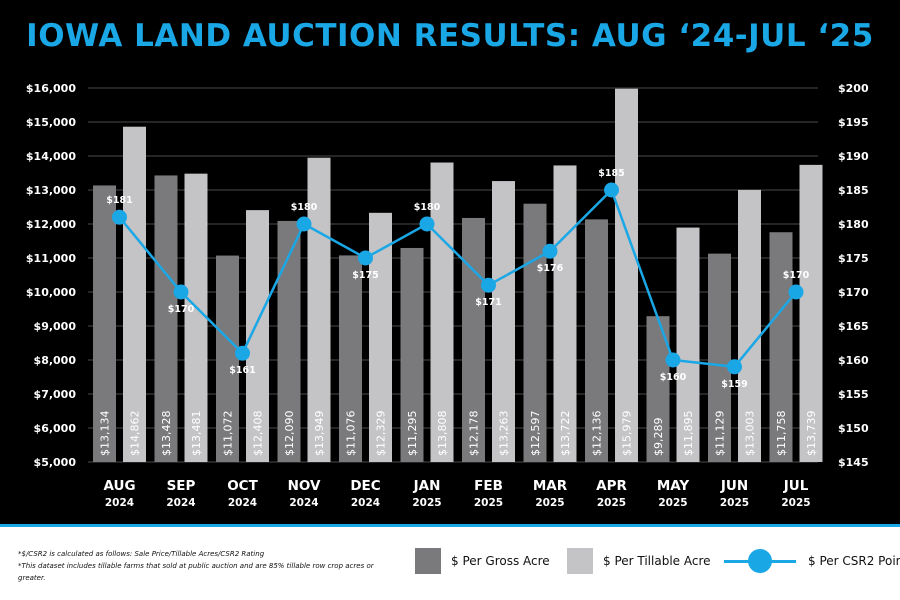 This screenshot has height=600, width=900. What do you see at coordinates (51, 258) in the screenshot?
I see `y-left-tick-label: $11,000` at bounding box center [51, 258].